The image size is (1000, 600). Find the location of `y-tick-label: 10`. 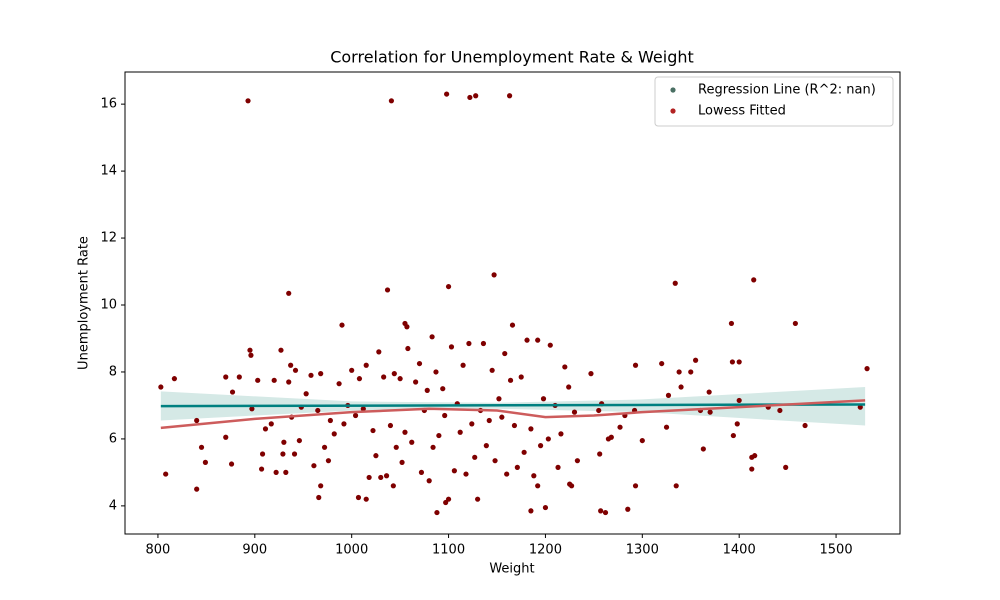

y-tick-label: 10 is located at coordinates (108, 305).